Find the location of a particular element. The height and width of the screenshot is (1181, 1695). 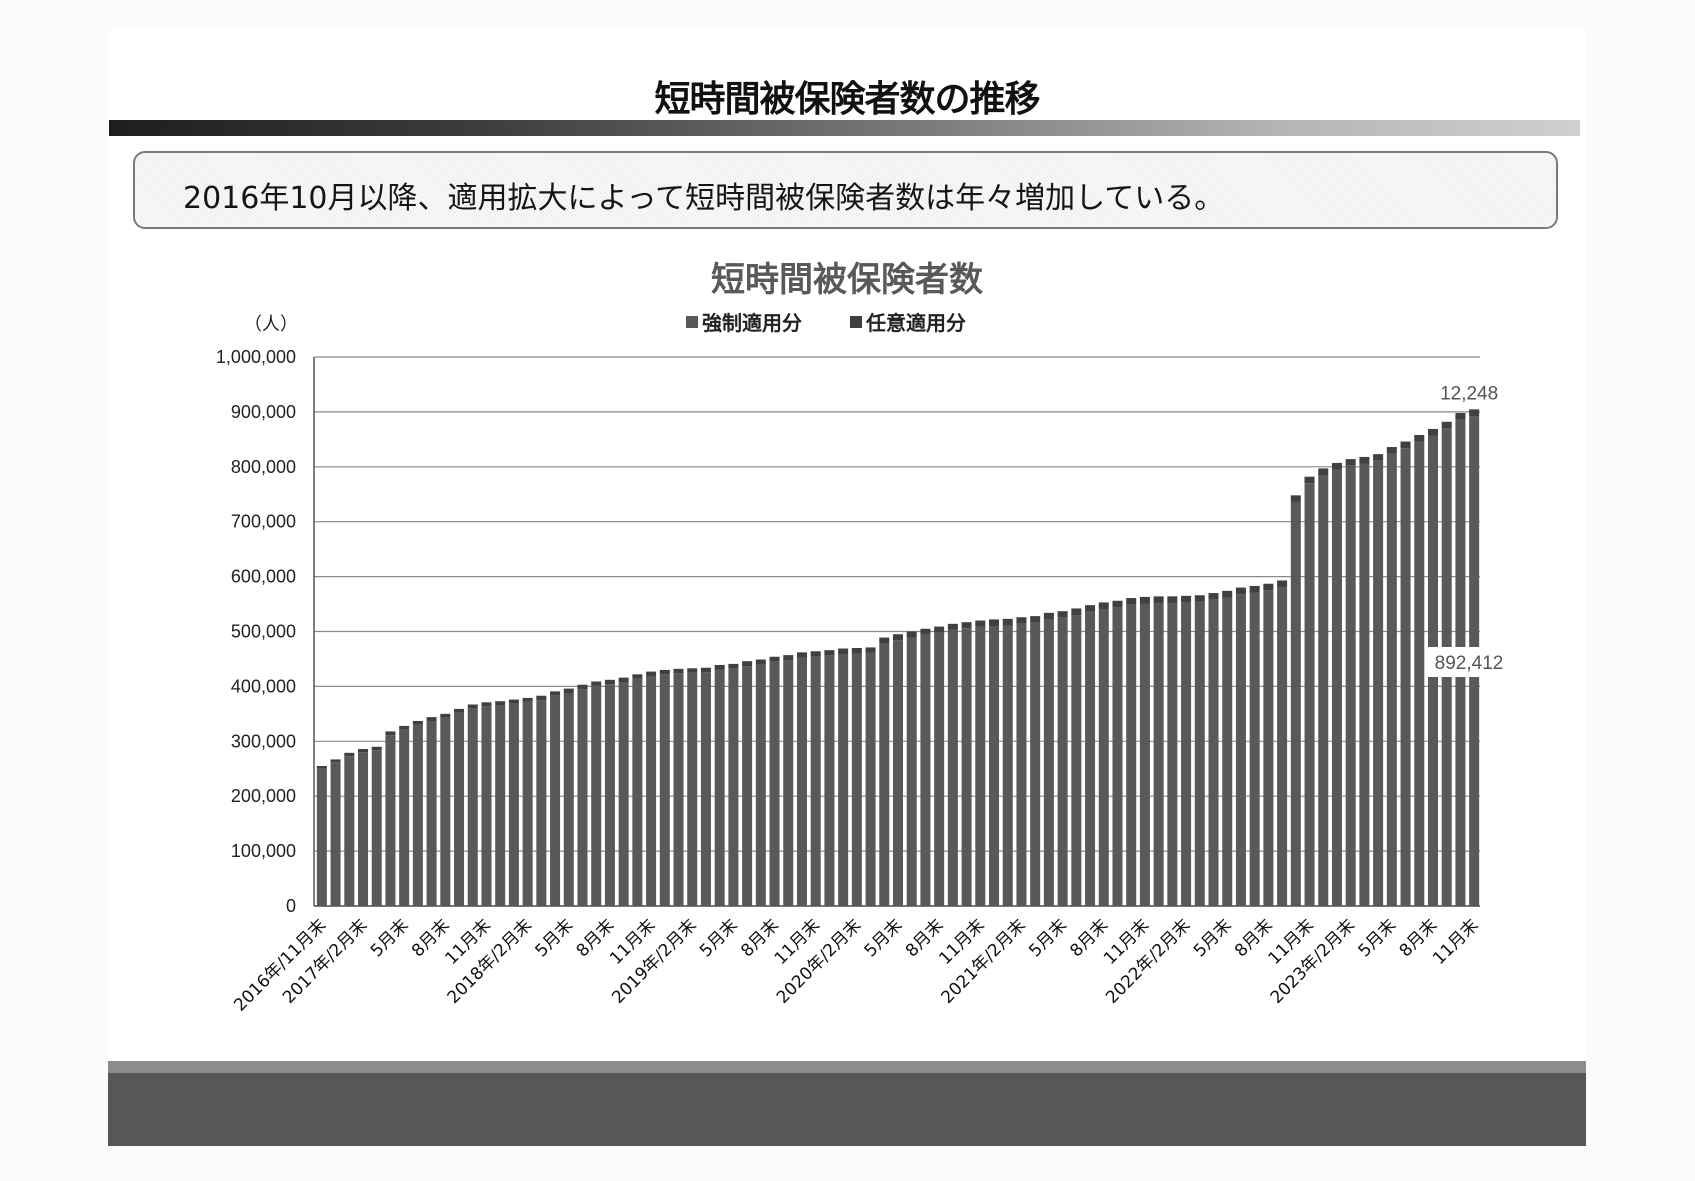

title-gradient-bar is located at coordinates (844, 128).